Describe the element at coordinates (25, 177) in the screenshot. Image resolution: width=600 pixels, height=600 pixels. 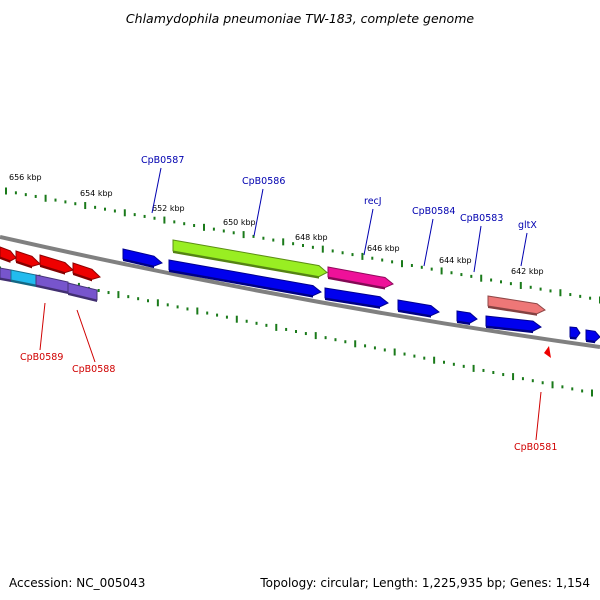
I see `scale-label: 656 kbp` at that location.